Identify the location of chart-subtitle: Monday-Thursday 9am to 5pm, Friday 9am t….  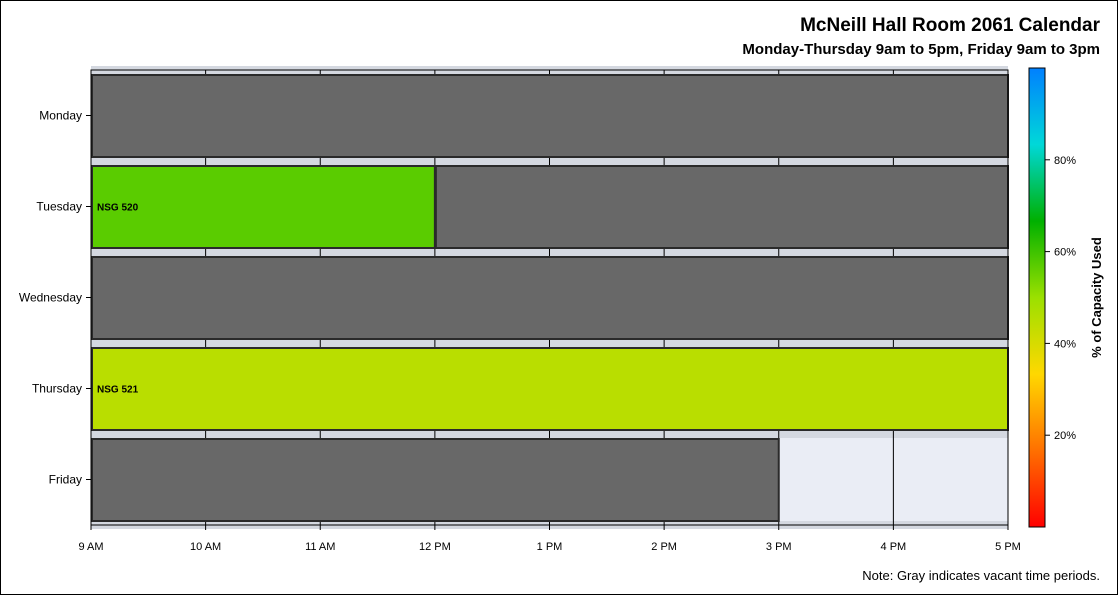
(921, 49).